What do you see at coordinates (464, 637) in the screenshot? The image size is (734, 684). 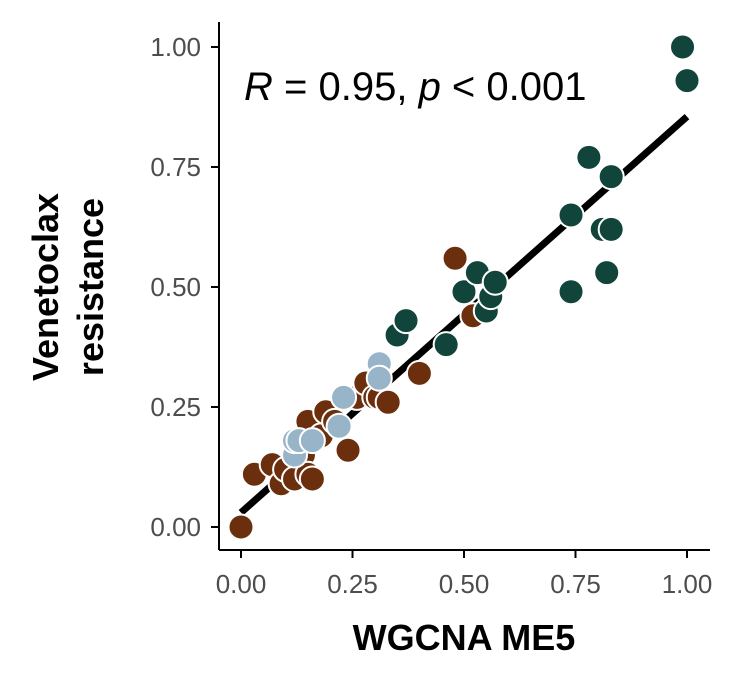 I see `x-axis-title: WGCNA ME5` at bounding box center [464, 637].